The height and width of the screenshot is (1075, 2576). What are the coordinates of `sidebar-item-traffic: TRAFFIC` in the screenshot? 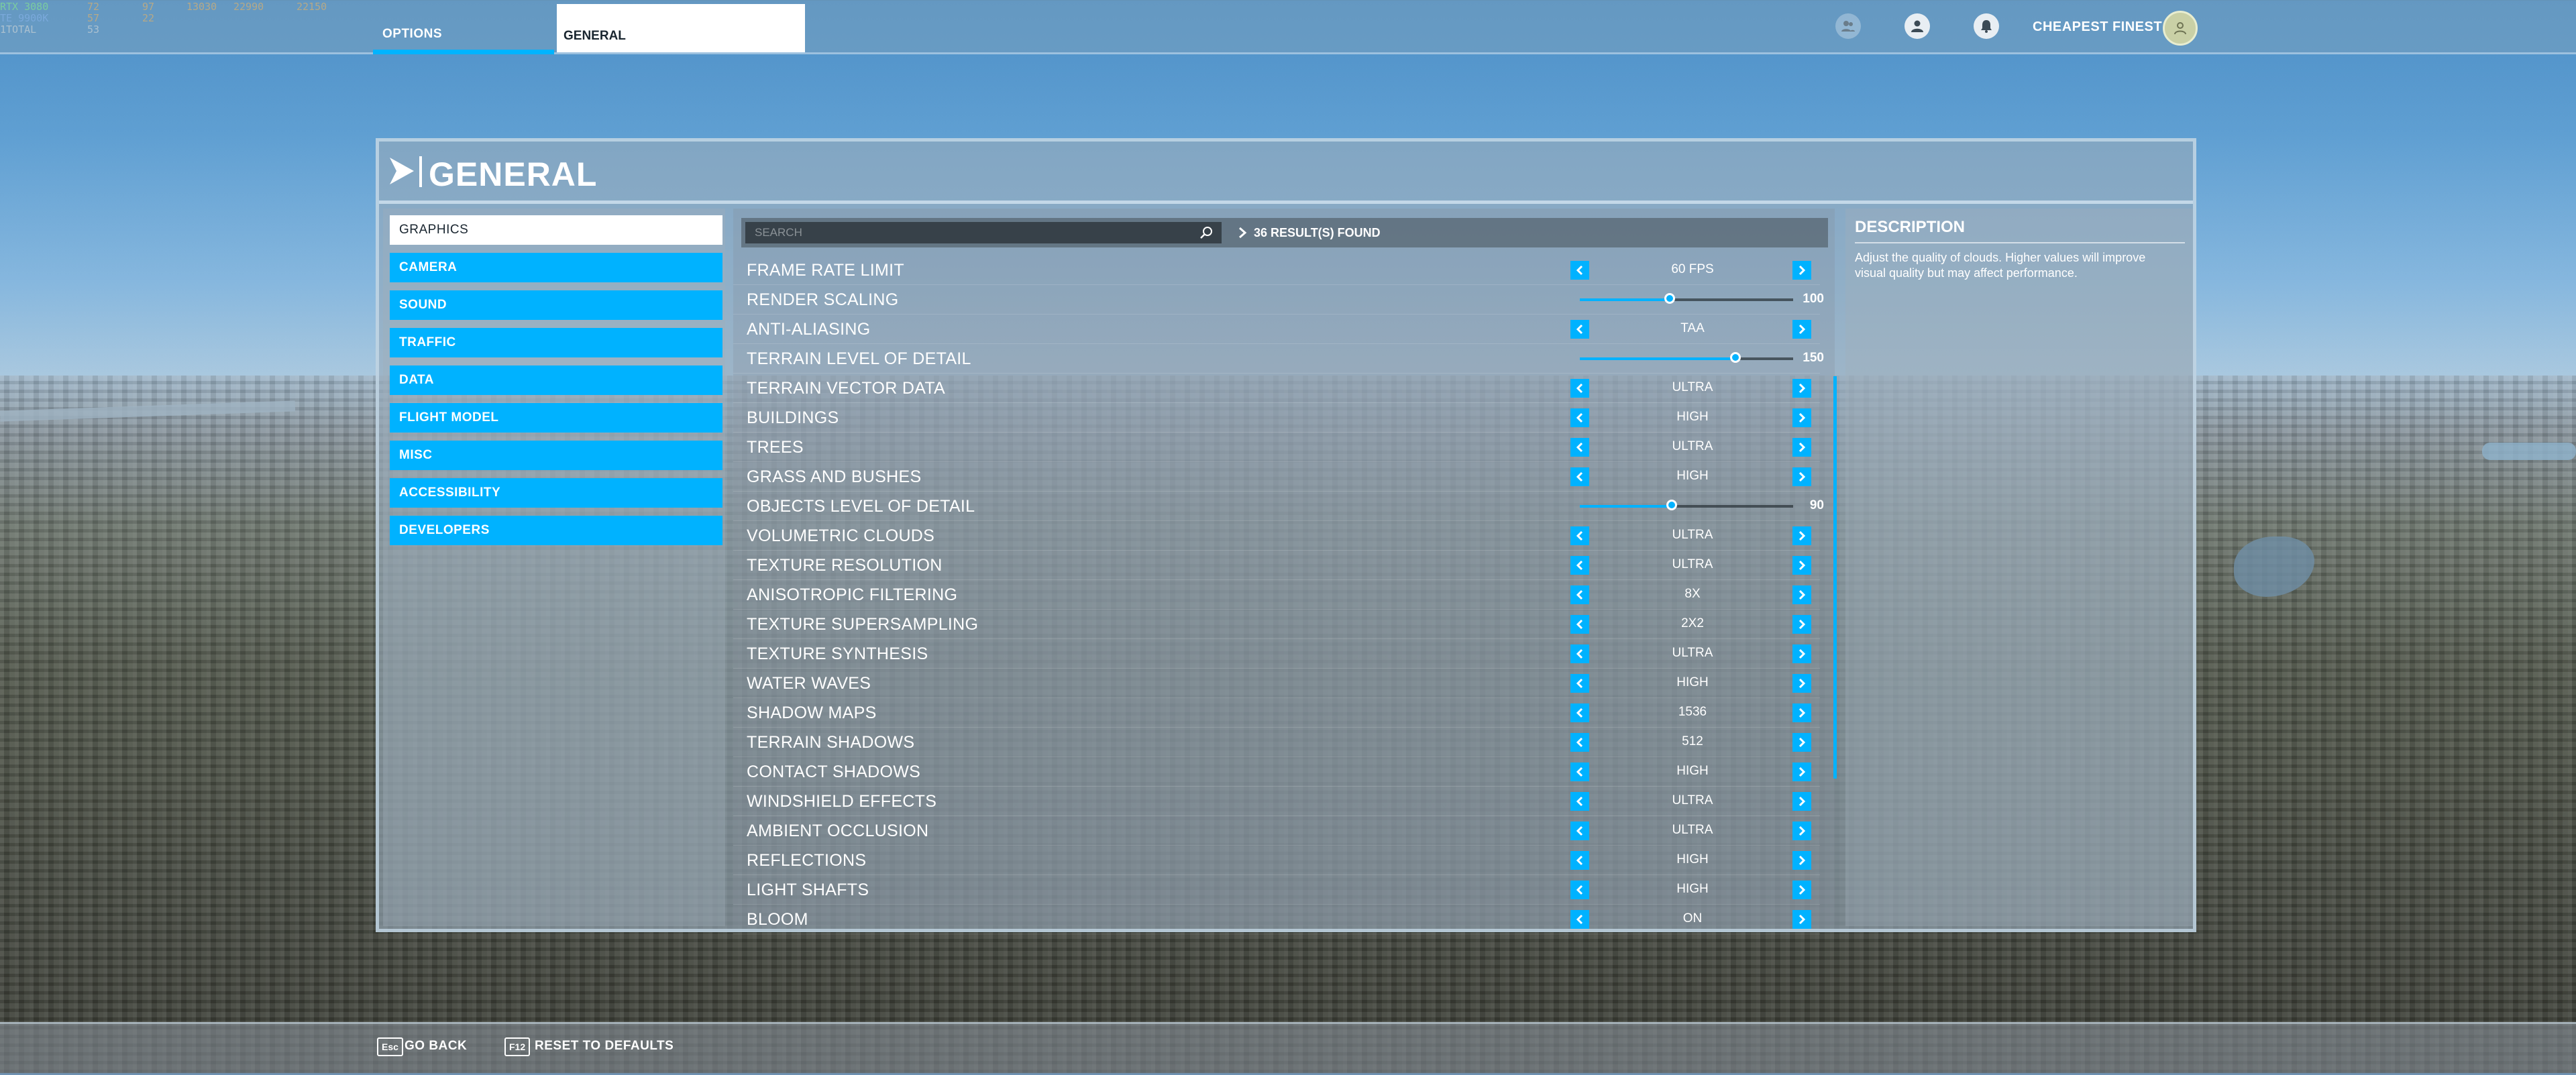 It's located at (556, 342).